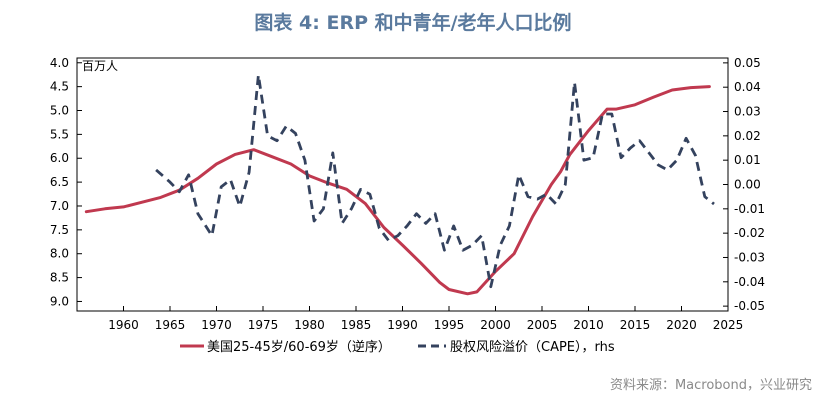 The width and height of the screenshot is (826, 405). Describe the element at coordinates (299, 347) in the screenshot. I see `legend-label-population: 美国25-45岁/60-69岁（逆序）` at that location.